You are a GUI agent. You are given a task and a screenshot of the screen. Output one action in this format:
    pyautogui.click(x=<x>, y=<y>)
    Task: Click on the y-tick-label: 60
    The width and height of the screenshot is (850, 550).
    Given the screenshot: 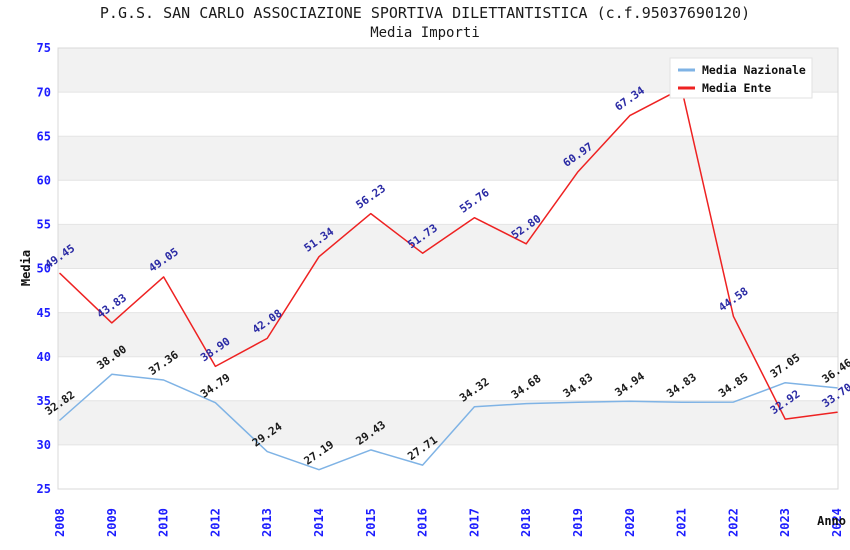 What is the action you would take?
    pyautogui.click(x=44, y=181)
    